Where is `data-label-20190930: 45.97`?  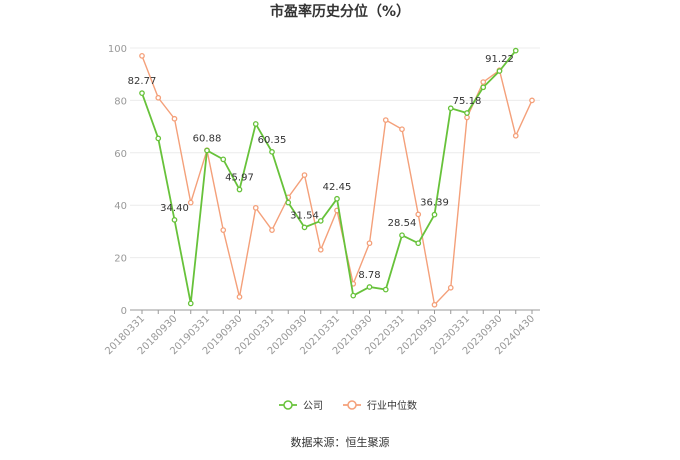
data-label-20190930: 45.97 is located at coordinates (239, 178).